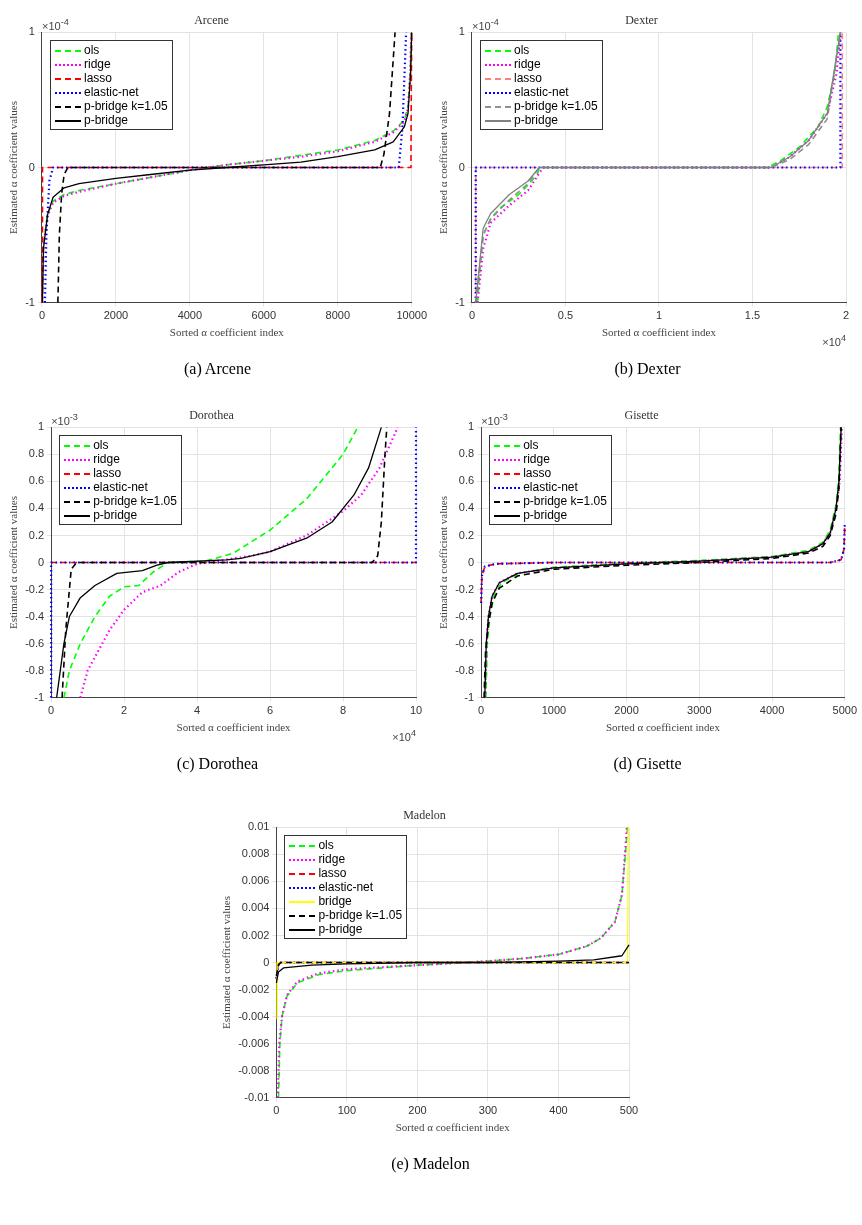 The width and height of the screenshot is (862, 1225). What do you see at coordinates (212, 415) in the screenshot?
I see `chart-title: Dorothea` at bounding box center [212, 415].